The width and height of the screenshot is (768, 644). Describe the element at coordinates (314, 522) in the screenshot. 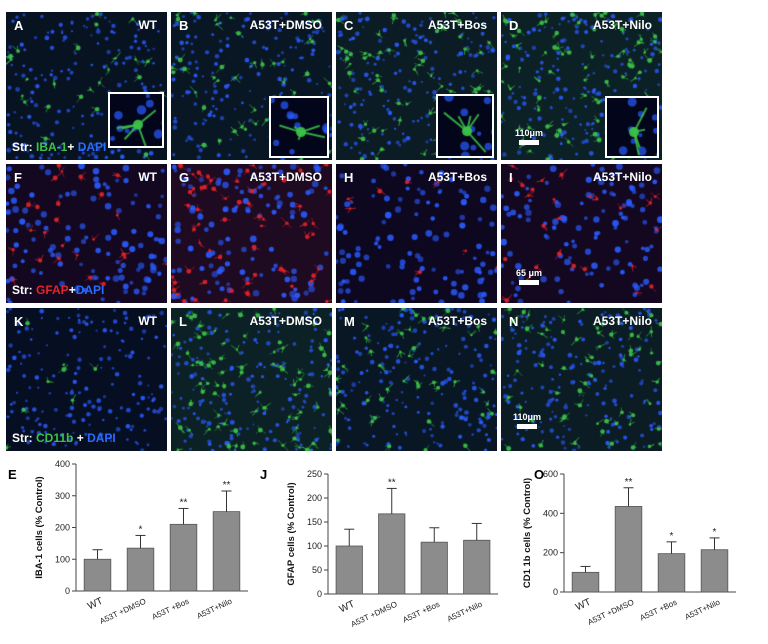

I see `y-tick-label: 150` at that location.